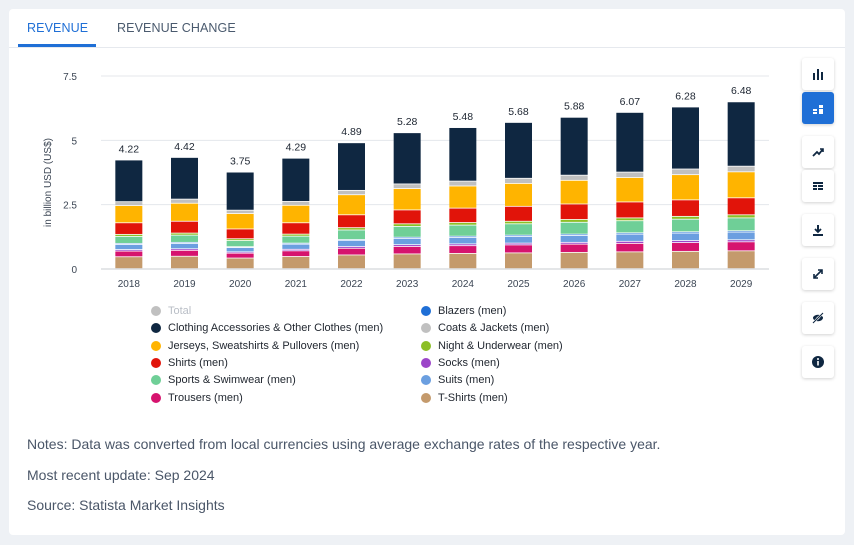 The width and height of the screenshot is (854, 545). I want to click on legend-item: Night & Underwear (men), so click(492, 346).